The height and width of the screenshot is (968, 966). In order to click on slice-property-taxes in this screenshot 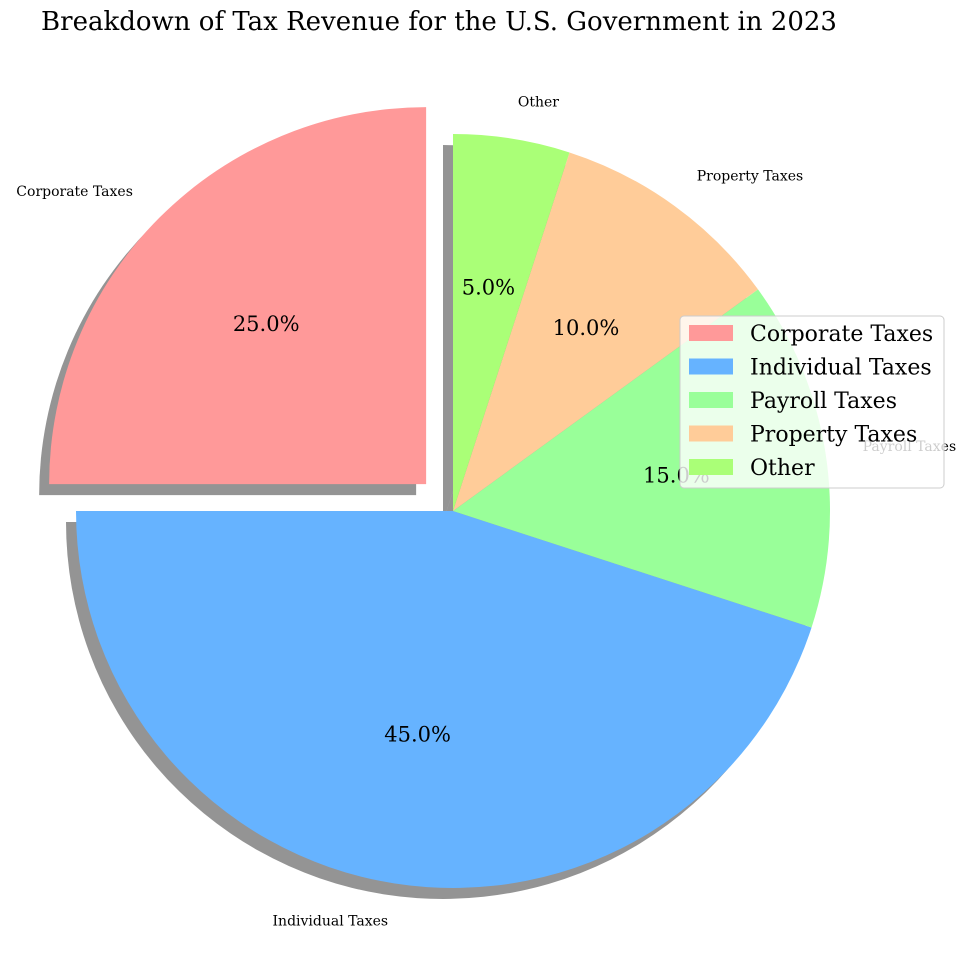, I will do `click(605, 331)`.